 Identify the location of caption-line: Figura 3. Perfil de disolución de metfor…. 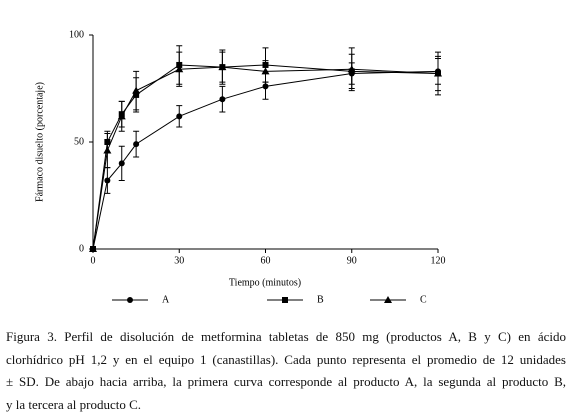
(286, 336).